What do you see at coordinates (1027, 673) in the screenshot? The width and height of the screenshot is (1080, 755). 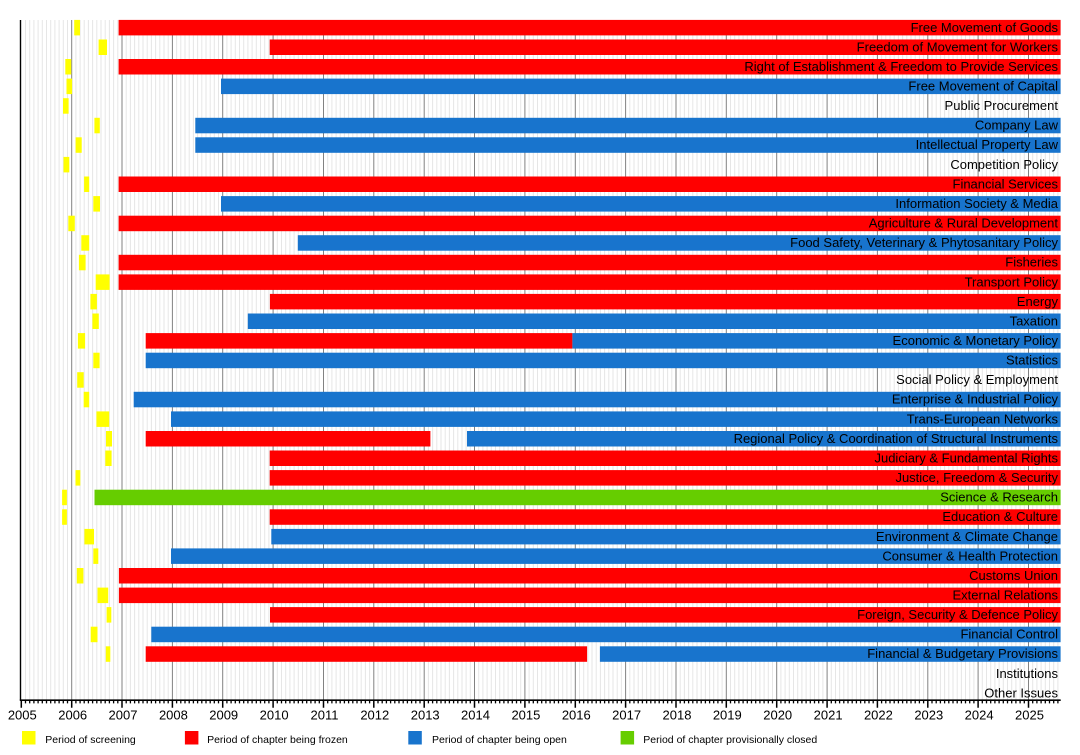 I see `svg-text: Institutions` at bounding box center [1027, 673].